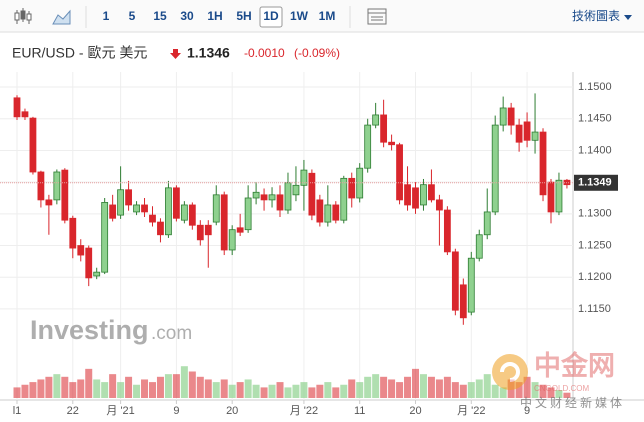 This screenshot has height=422, width=644. What do you see at coordinates (23, 16) in the screenshot?
I see `candle-icon` at bounding box center [23, 16].